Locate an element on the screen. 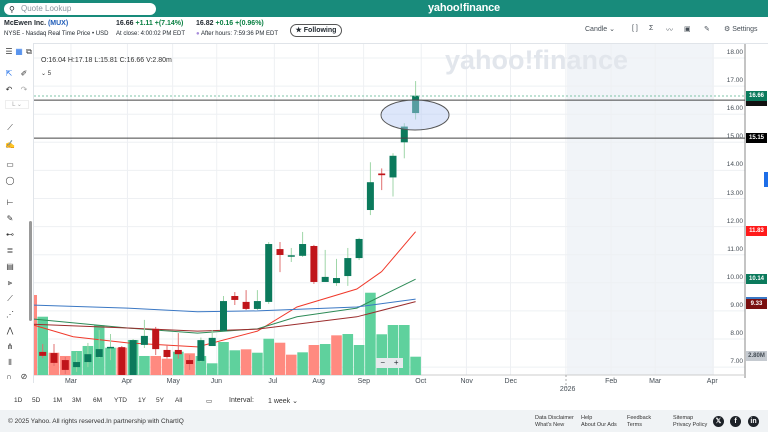 The height and width of the screenshot is (432, 768). range-button-1m: 1M is located at coordinates (58, 400).